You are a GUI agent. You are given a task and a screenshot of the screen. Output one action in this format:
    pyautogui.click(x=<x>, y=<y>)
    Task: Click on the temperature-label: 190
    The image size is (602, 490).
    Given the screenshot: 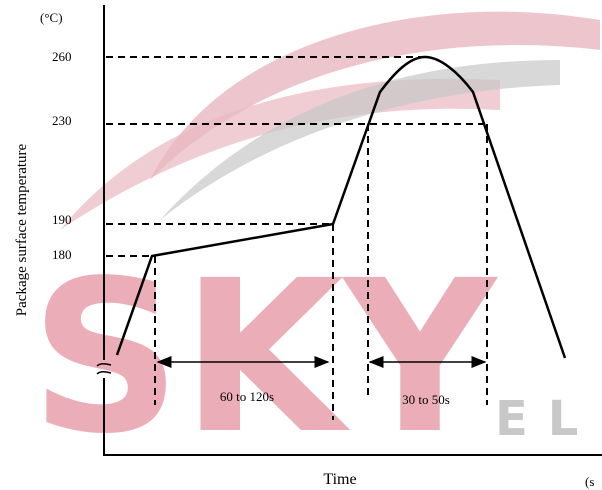 What is the action you would take?
    pyautogui.click(x=62, y=219)
    